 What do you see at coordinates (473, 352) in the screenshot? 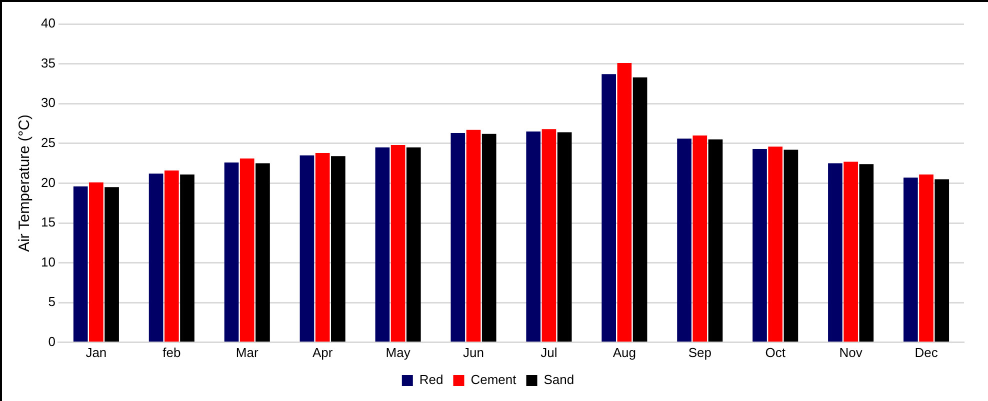
I see `x-tick-label: Jun` at bounding box center [473, 352].